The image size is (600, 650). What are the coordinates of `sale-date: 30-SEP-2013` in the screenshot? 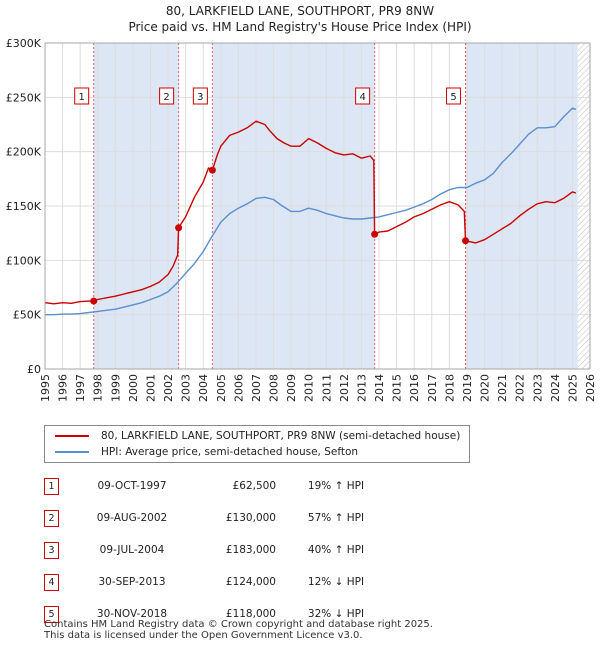 It's located at (132, 582).